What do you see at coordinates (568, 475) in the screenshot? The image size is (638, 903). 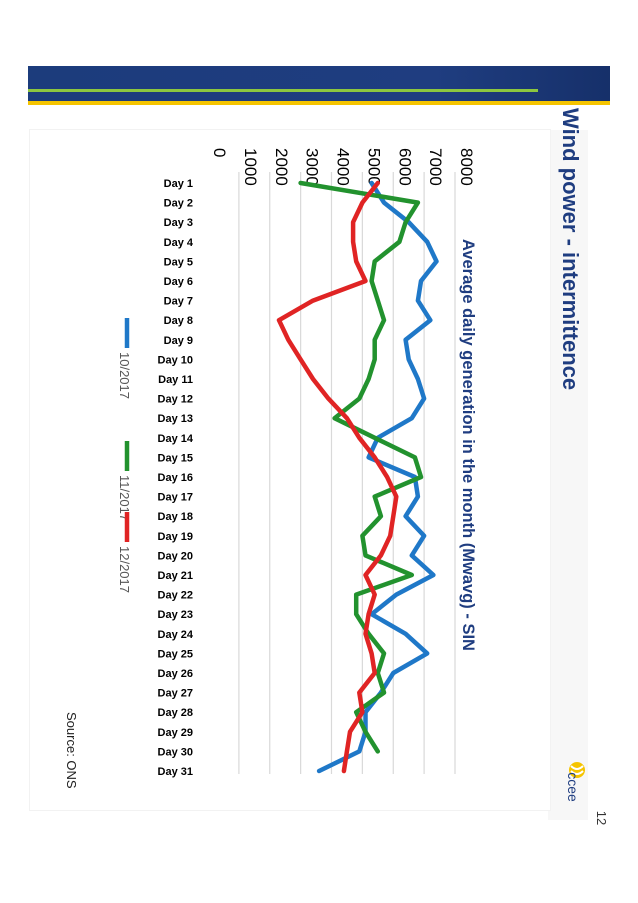 I see `slide-edge` at bounding box center [568, 475].